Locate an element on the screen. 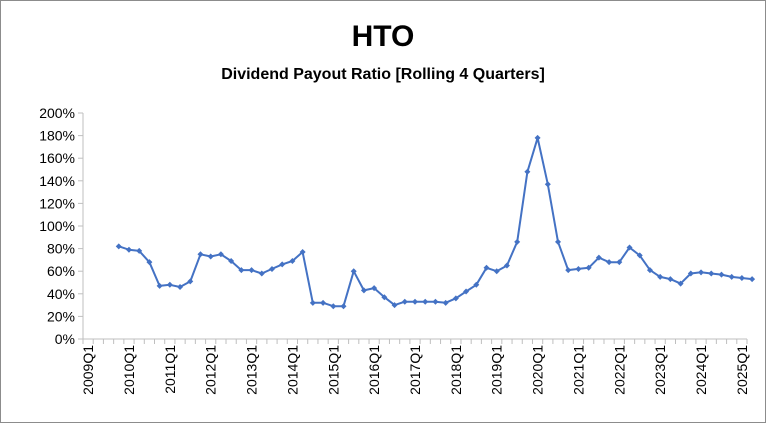 This screenshot has width=766, height=423. x-tick-label: 2023Q1 is located at coordinates (660, 370).